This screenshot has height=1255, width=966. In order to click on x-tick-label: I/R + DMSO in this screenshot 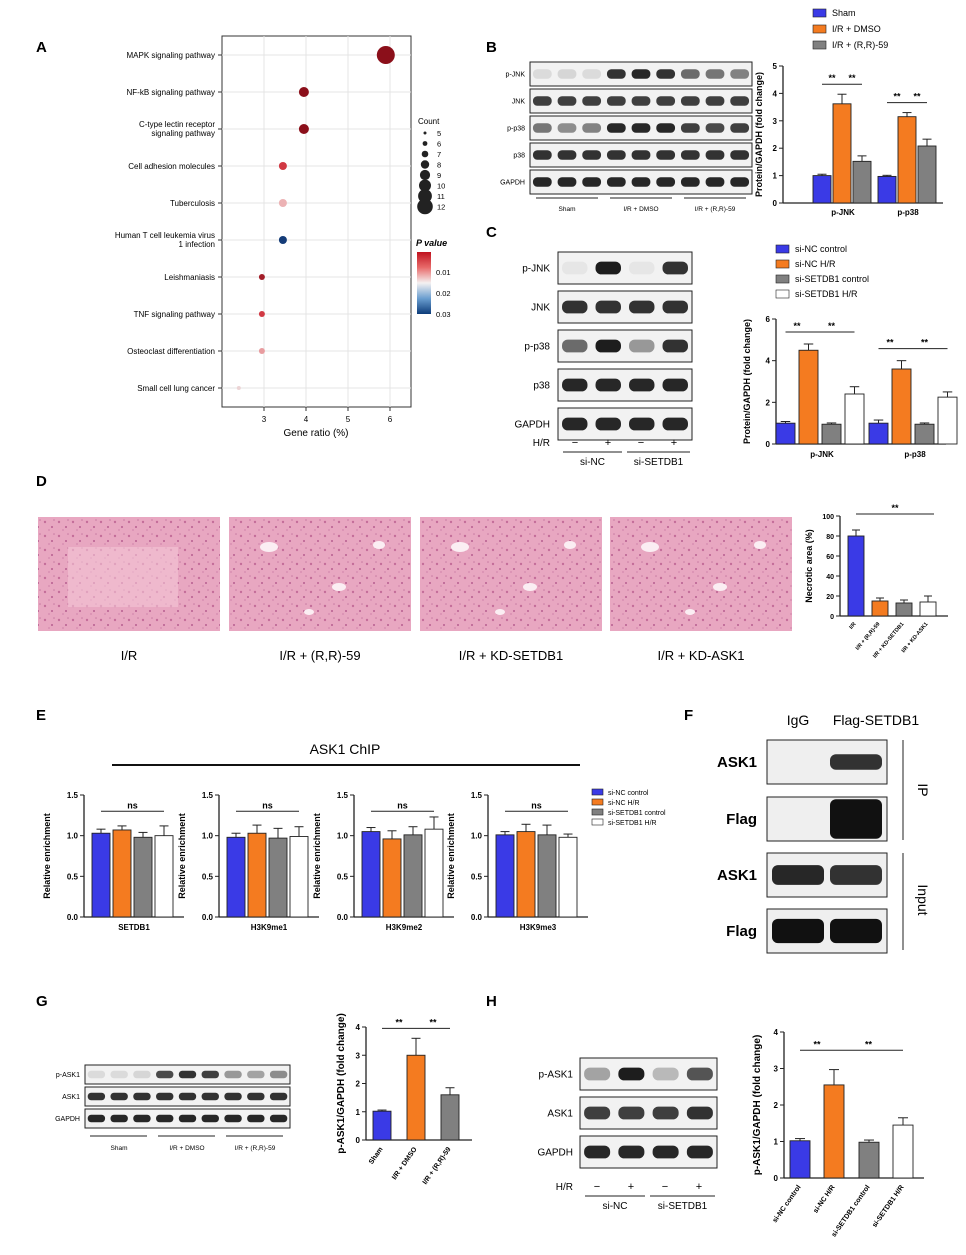, I will do `click(405, 1164)`.